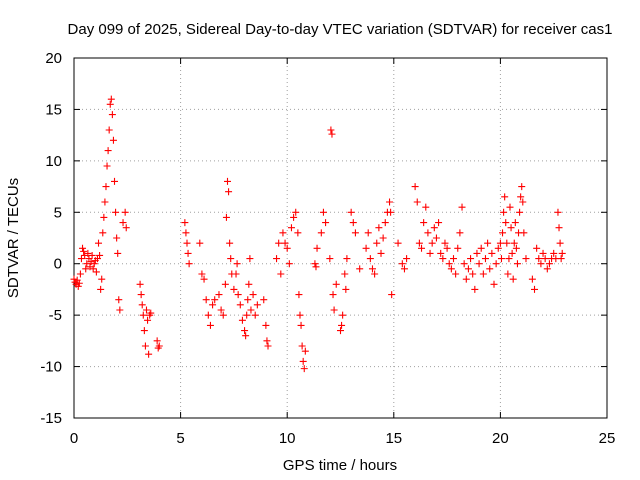 This screenshot has width=640, height=480. Describe the element at coordinates (500, 438) in the screenshot. I see `x-tick-label: 20` at that location.